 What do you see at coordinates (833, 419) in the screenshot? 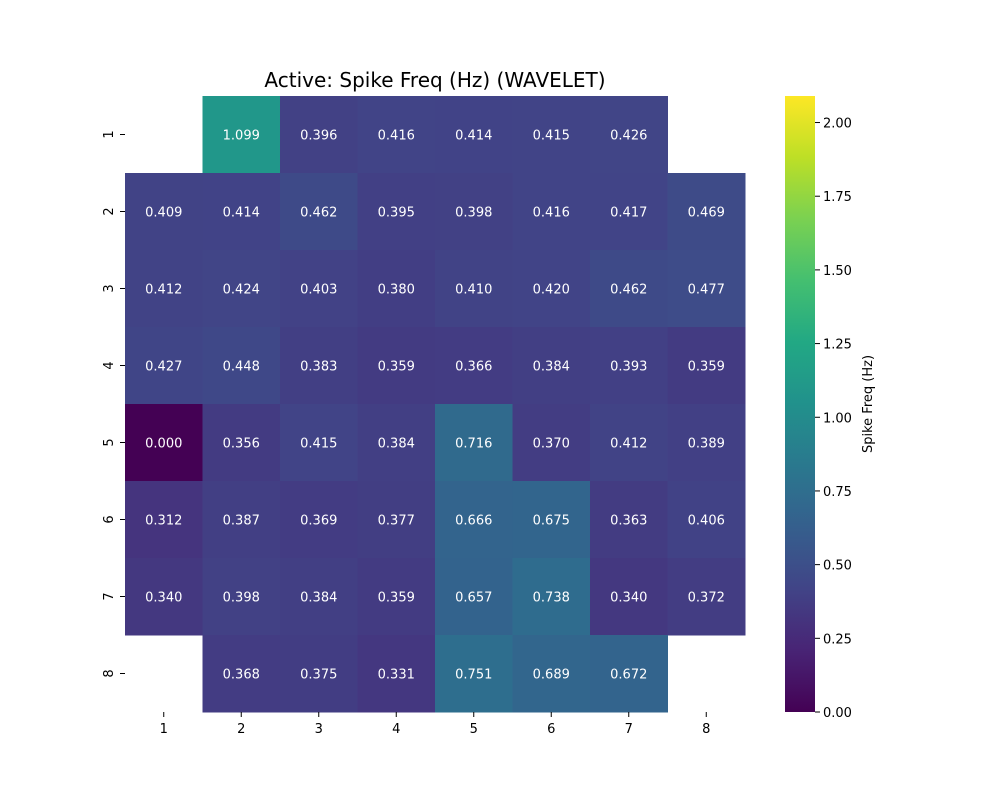
I see `colorbar-ticks: 0.00 0.25 0.50 0.75 1.00 1.25 1.50 1.75 2.00` at bounding box center [833, 419].